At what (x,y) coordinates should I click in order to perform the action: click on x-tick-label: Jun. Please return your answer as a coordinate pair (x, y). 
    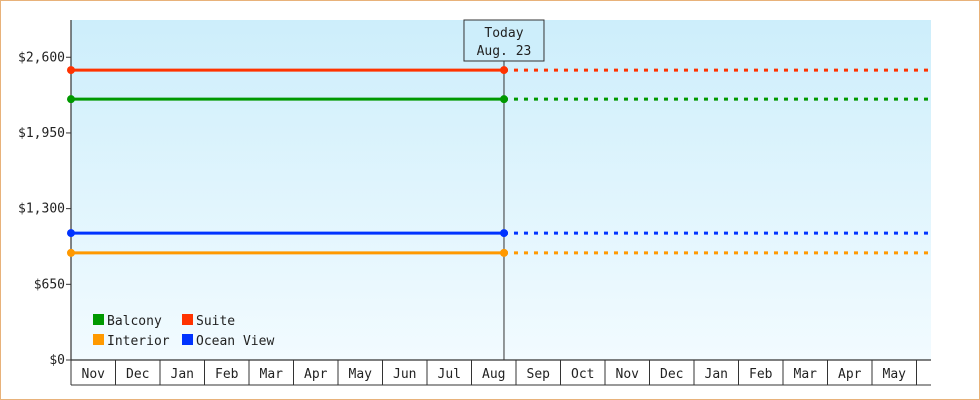
    Looking at the image, I should click on (404, 374).